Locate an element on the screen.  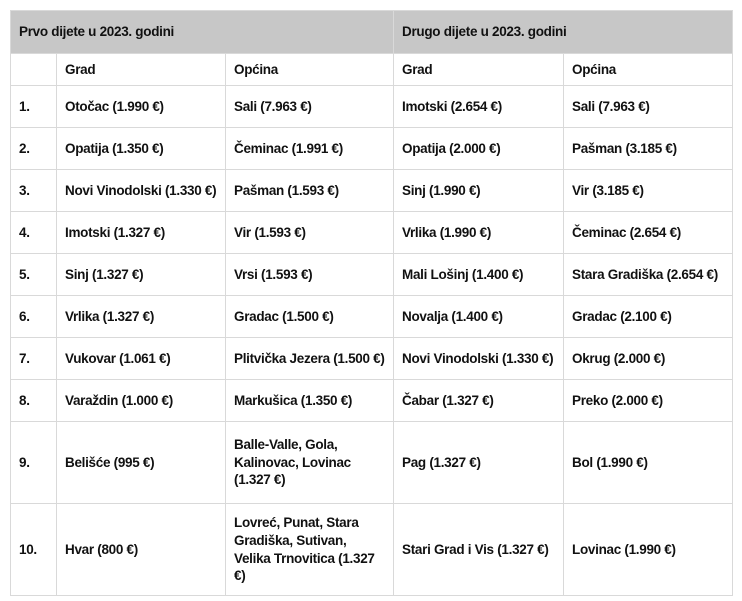
opcina2-cell: Vir (3.185 €) is located at coordinates (648, 190).